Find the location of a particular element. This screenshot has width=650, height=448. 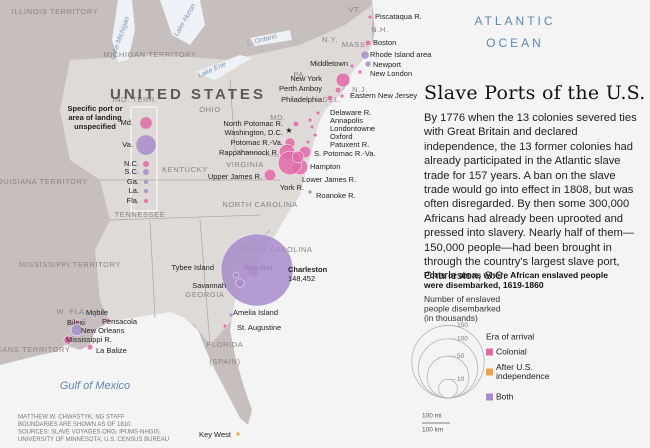

scale-label: 100 mi is located at coordinates (432, 416).